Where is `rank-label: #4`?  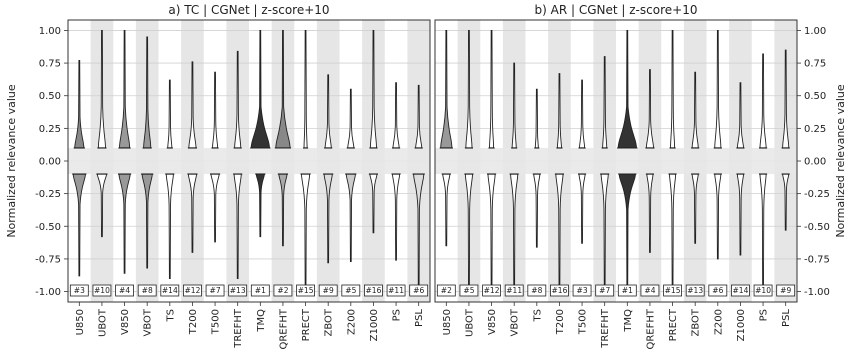 rank-label: #4 is located at coordinates (124, 290).